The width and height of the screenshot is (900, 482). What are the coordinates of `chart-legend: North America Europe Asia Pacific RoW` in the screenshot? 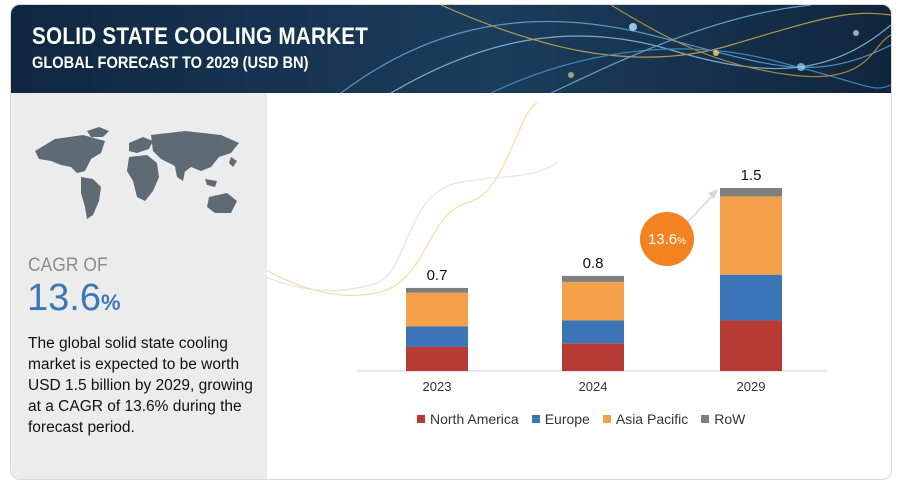 It's located at (581, 419).